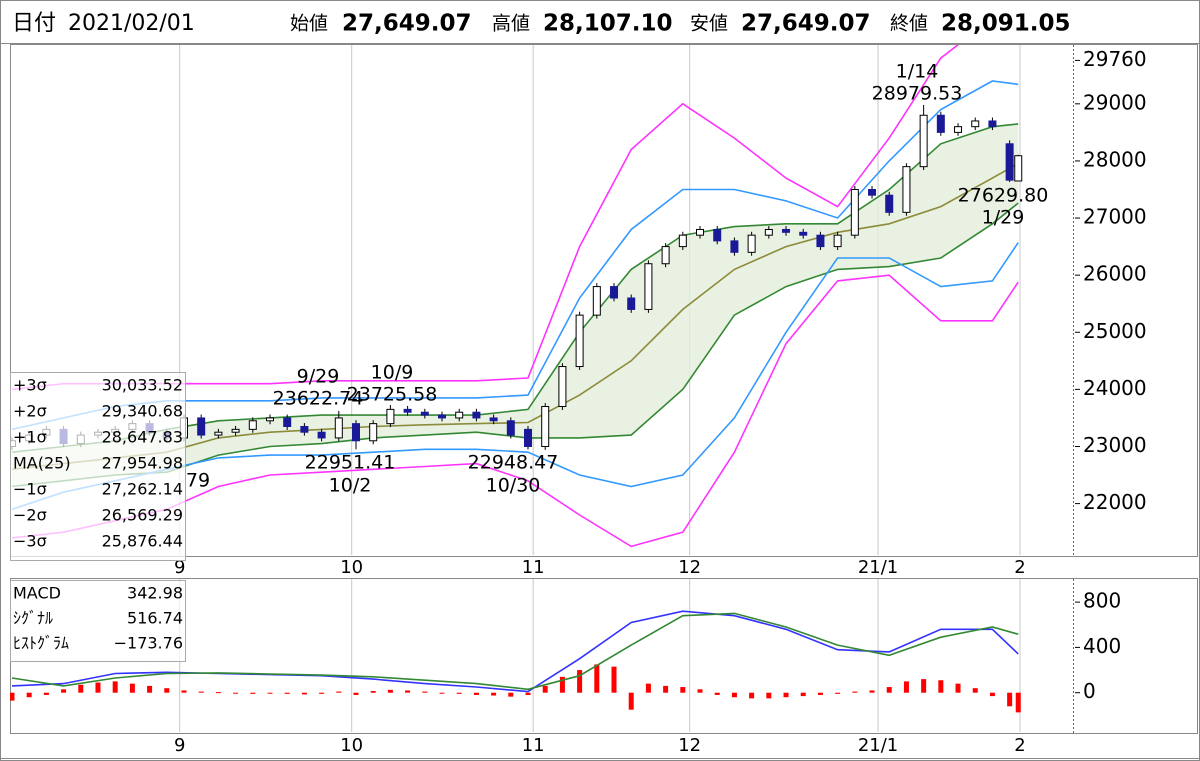 Image resolution: width=1200 pixels, height=761 pixels. What do you see at coordinates (142, 411) in the screenshot?
I see `legend-value: 29,340.68` at bounding box center [142, 411].